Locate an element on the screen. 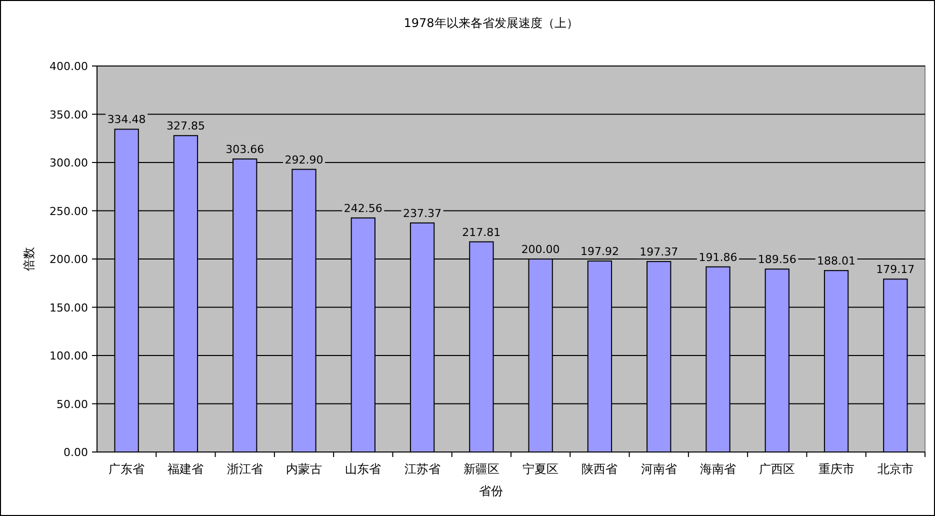 The width and height of the screenshot is (935, 516). data-label: 188.01 is located at coordinates (836, 261).